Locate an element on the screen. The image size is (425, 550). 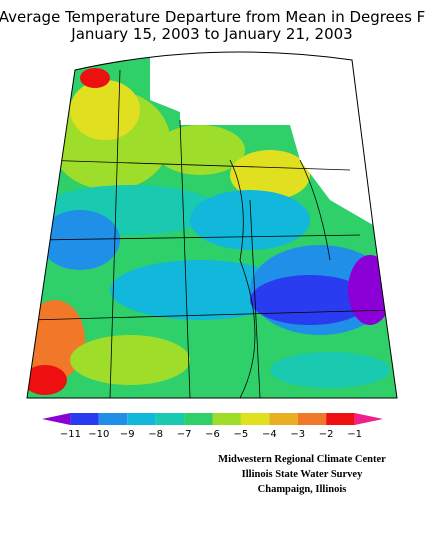
colorbar-label: −10 is located at coordinates (98, 434).